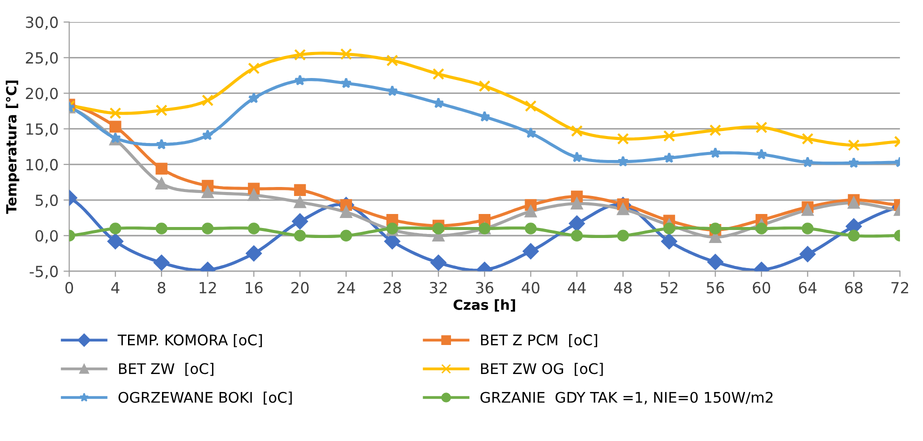 The width and height of the screenshot is (923, 441). I want to click on x-tick-label: 64, so click(807, 288).